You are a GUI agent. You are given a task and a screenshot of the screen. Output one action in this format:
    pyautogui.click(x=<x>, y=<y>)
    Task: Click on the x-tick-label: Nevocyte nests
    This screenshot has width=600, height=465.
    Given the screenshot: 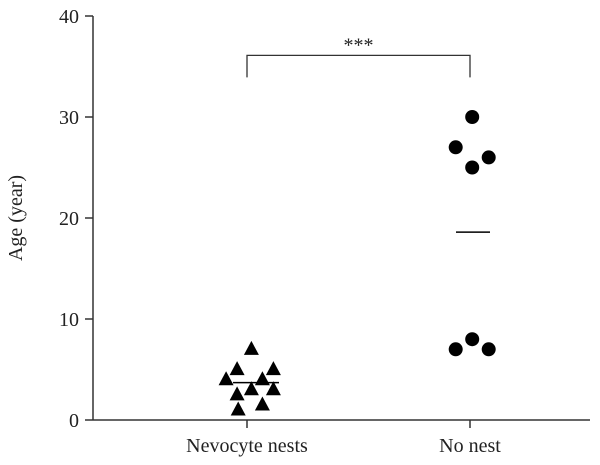 What is the action you would take?
    pyautogui.click(x=247, y=446)
    